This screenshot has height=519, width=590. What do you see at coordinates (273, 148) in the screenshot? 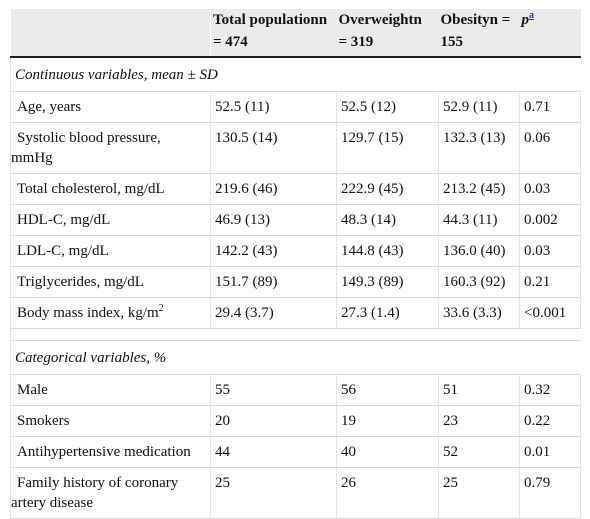
I see `cell-total: 130.5 (14)` at bounding box center [273, 148].